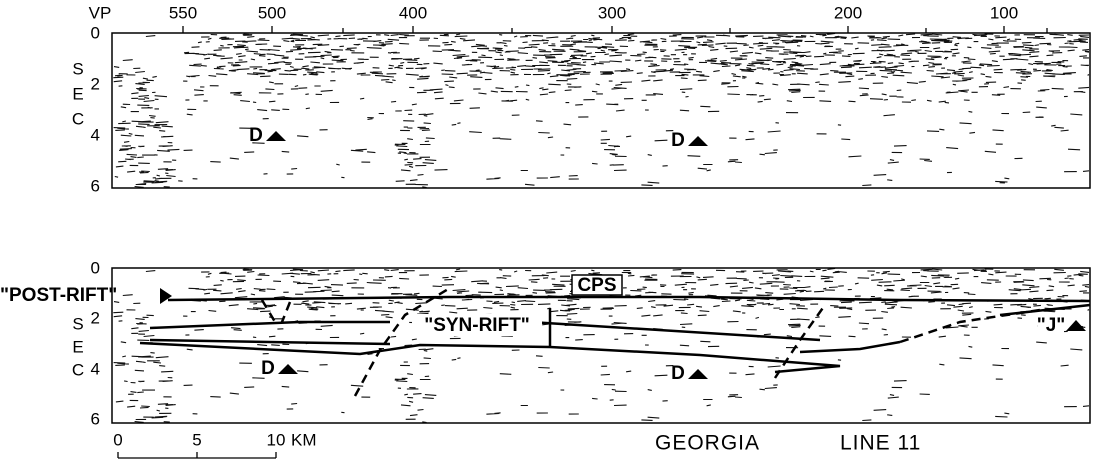 This screenshot has width=1094, height=467. Describe the element at coordinates (183, 12) in the screenshot. I see `tick-label: 550` at that location.